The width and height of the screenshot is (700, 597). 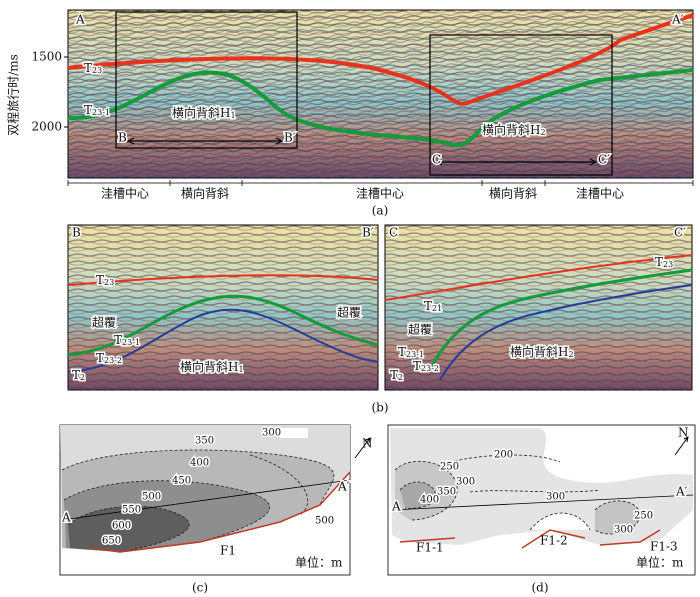 I want to click on caption: (c), so click(x=200, y=588).